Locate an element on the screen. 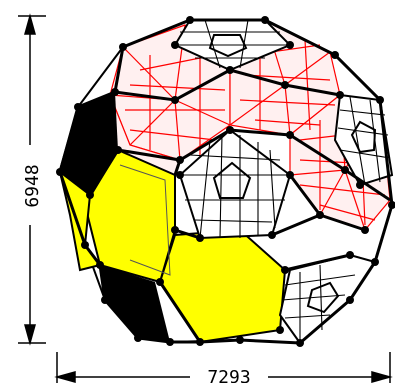 Image resolution: width=395 pixels, height=383 pixels. height-label: 6948 is located at coordinates (32, 185).